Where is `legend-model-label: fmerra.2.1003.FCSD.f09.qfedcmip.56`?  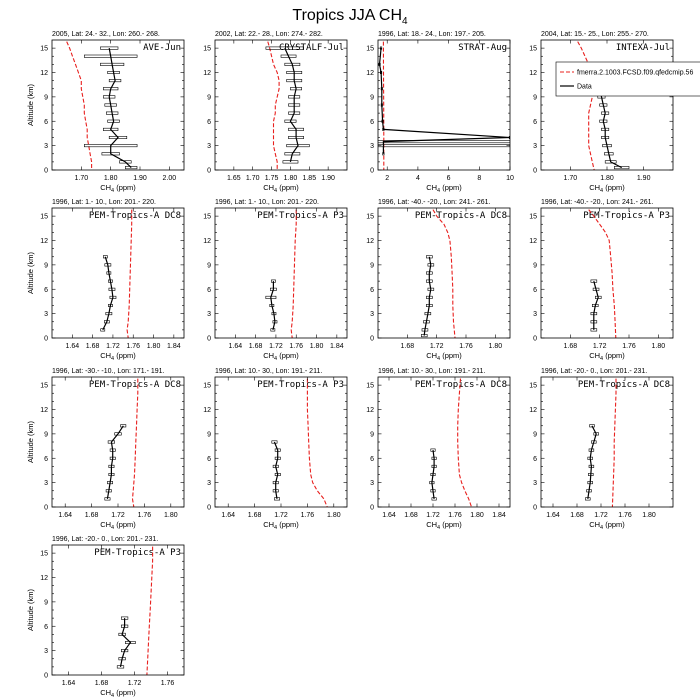
legend-model-label: fmerra.2.1003.FCSD.f09.qfedcmip.56 is located at coordinates (635, 73).